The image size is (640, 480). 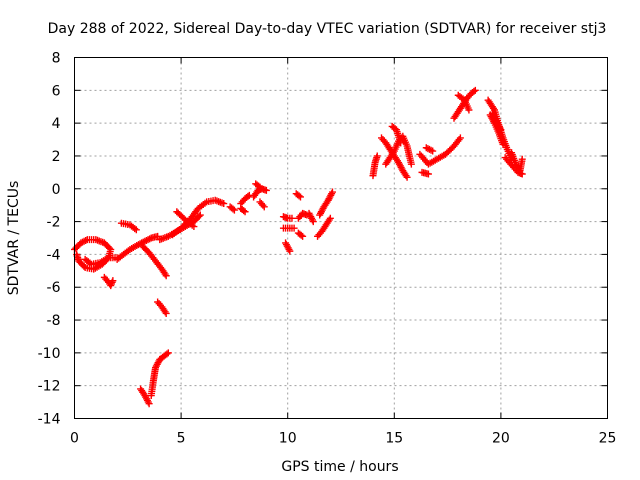 What do you see at coordinates (56, 157) in the screenshot?
I see `y-tick-label: 2` at bounding box center [56, 157].